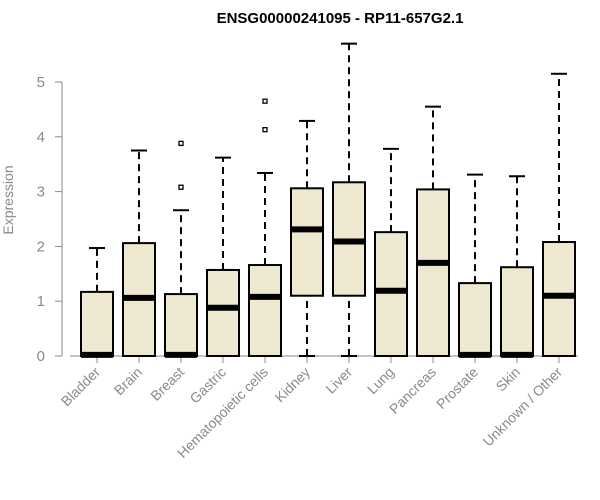 This screenshot has height=500, width=600. What do you see at coordinates (41, 356) in the screenshot?
I see `y-tick-label-0: 0` at bounding box center [41, 356].